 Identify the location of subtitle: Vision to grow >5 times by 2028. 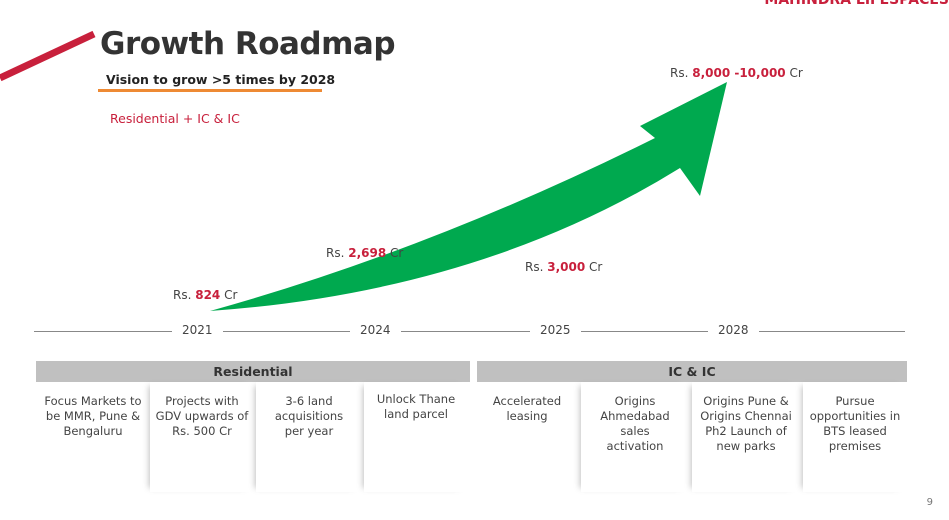
(221, 79).